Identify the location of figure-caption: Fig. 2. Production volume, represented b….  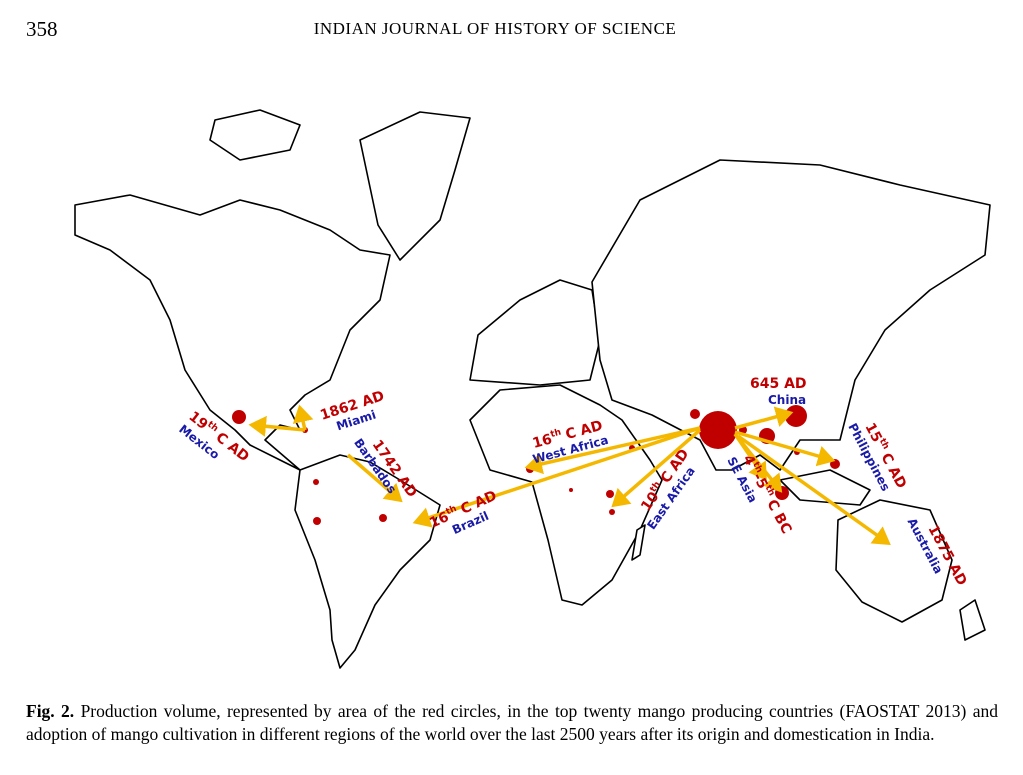
(512, 723).